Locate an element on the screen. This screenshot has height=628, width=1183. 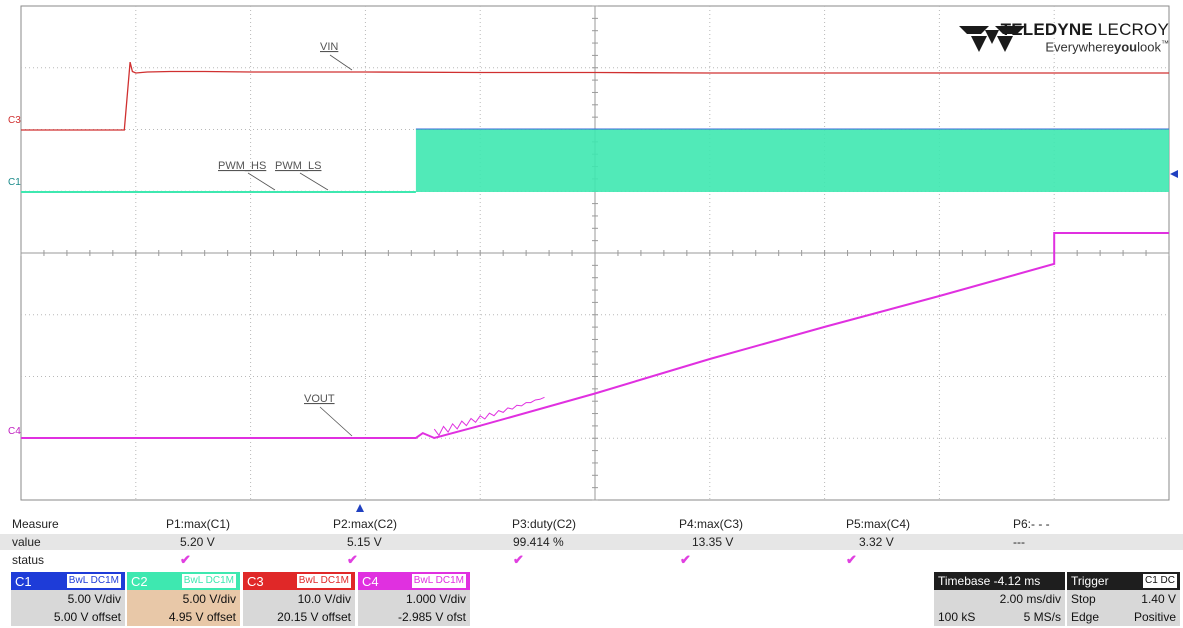
channel-c2-descriptor: C2 BwL DC1M 5.00 V/div 4.95 V offset is located at coordinates (183, 599).